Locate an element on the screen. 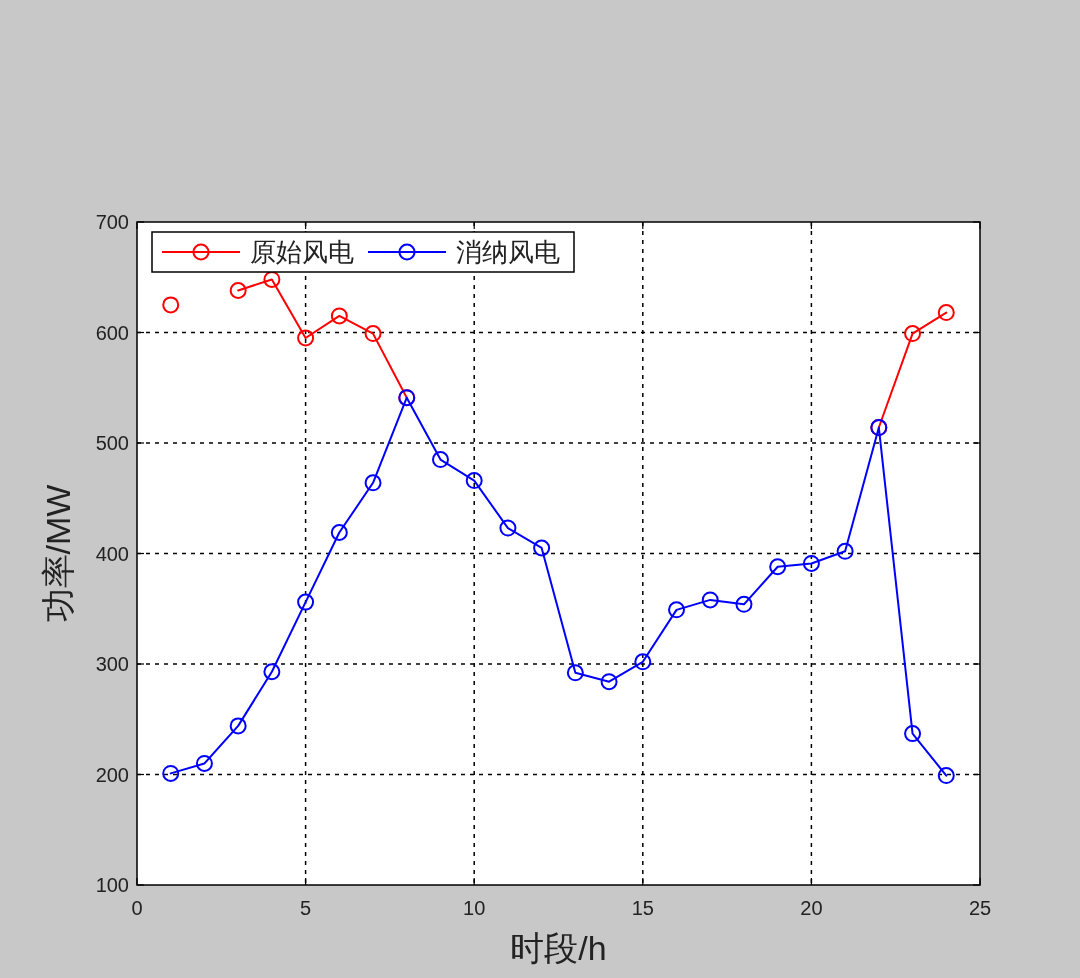 The height and width of the screenshot is (978, 1080). x-tick-label: 0 is located at coordinates (137, 908).